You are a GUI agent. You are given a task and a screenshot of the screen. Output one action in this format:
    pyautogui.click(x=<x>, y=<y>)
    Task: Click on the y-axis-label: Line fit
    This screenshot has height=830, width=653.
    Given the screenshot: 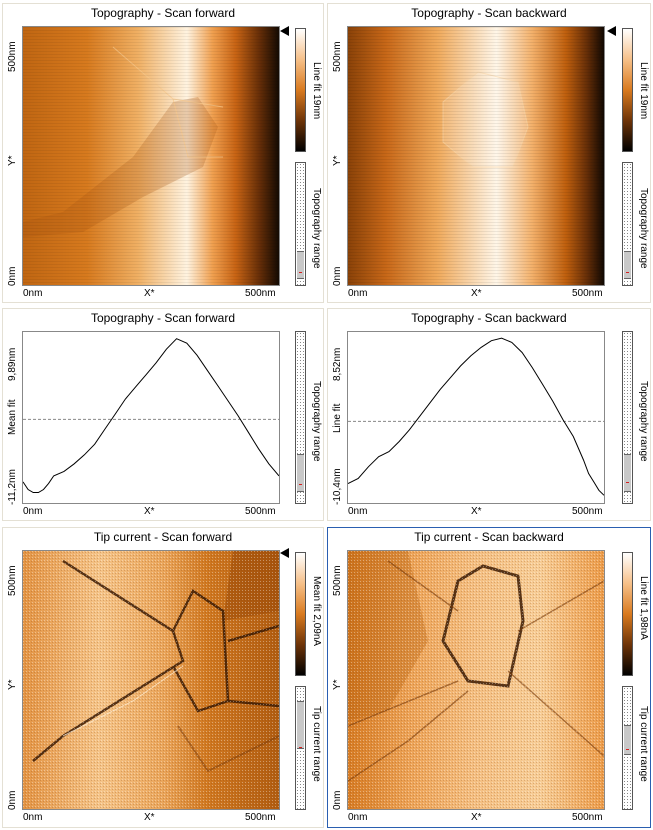 What is the action you would take?
    pyautogui.click(x=337, y=418)
    